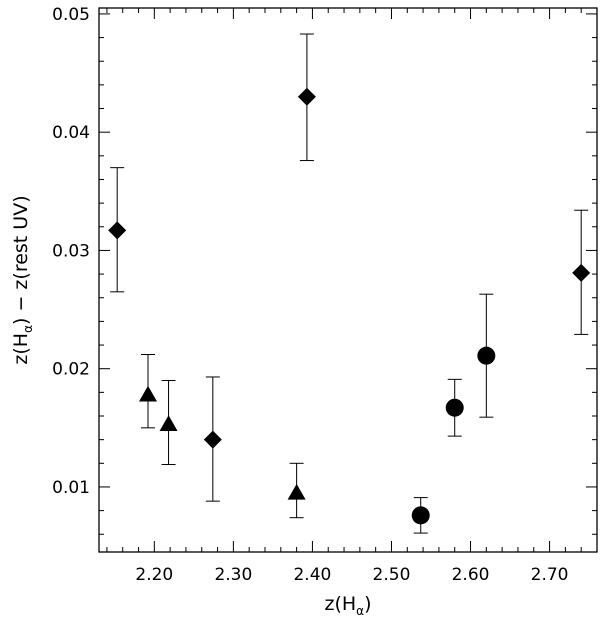 The height and width of the screenshot is (620, 600). I want to click on y-tick-label: 0.03, so click(71, 251).